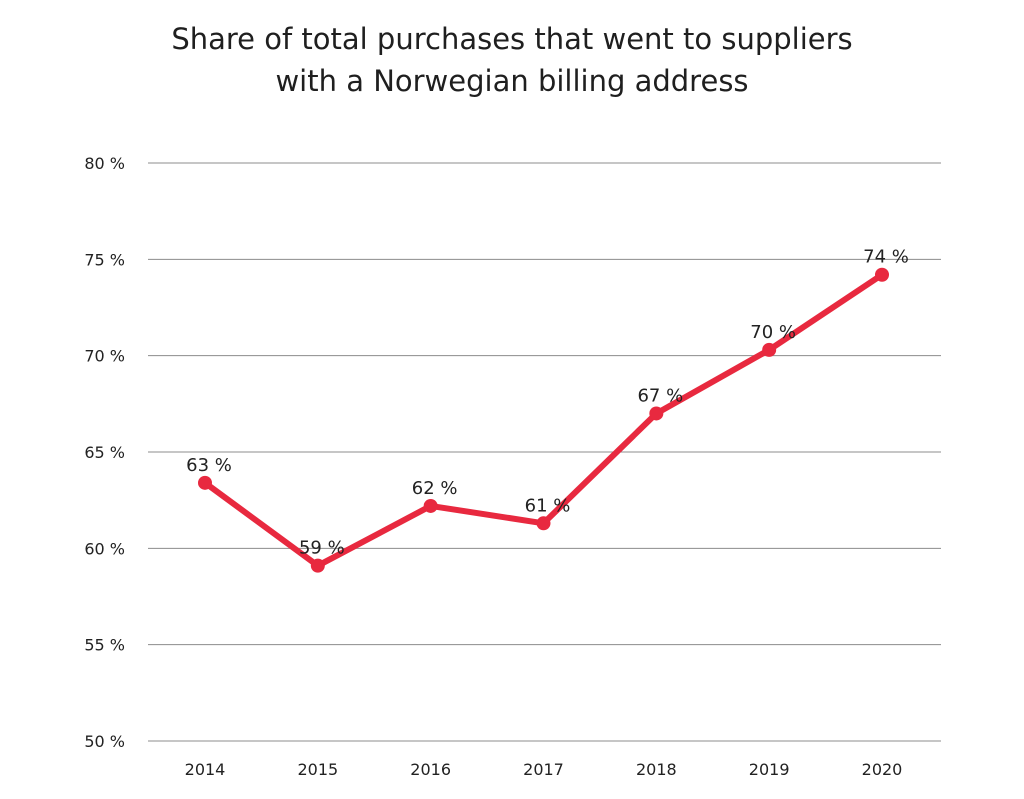 The width and height of the screenshot is (1024, 799). Describe the element at coordinates (104, 356) in the screenshot. I see `y-tick-label: 70 %` at that location.